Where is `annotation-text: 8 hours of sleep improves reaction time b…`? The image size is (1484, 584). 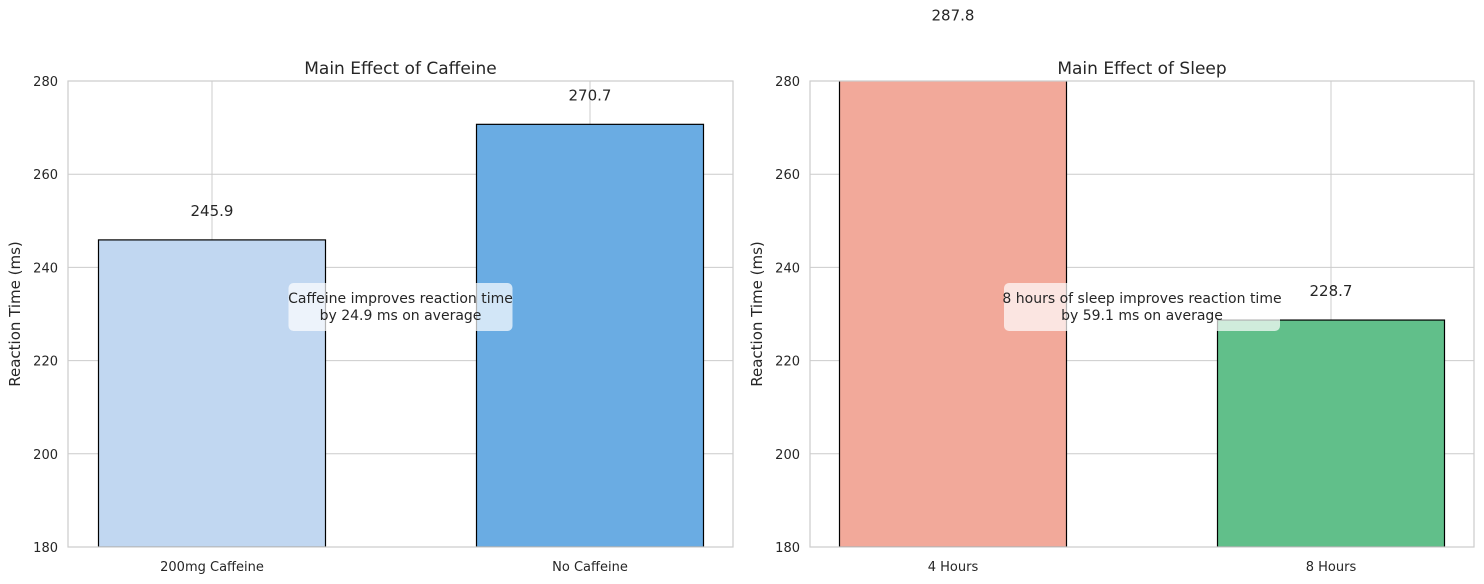 annotation-text: 8 hours of sleep improves reaction time b… is located at coordinates (1141, 307).